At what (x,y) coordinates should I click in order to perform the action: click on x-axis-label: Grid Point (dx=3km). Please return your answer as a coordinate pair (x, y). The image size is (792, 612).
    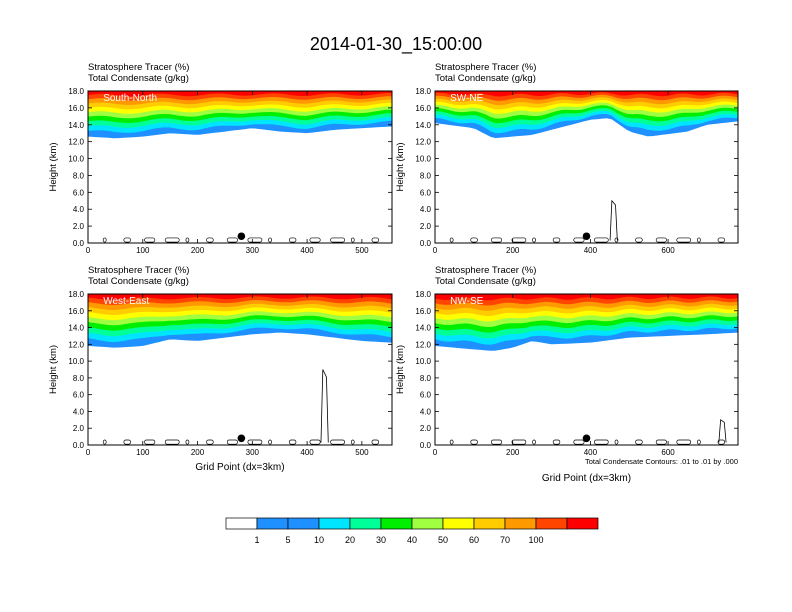
    Looking at the image, I should click on (586, 478).